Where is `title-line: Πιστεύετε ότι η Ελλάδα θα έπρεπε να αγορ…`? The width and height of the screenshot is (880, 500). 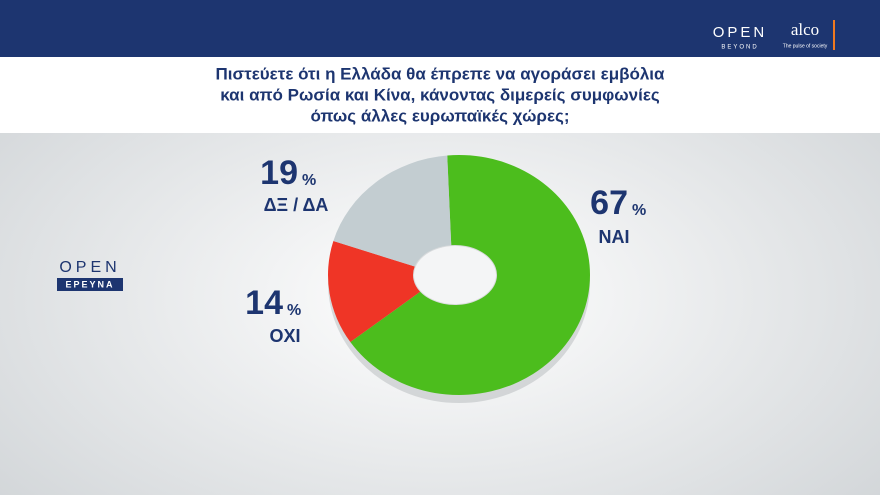 title-line: Πιστεύετε ότι η Ελλάδα θα έπρεπε να αγορ… is located at coordinates (441, 73).